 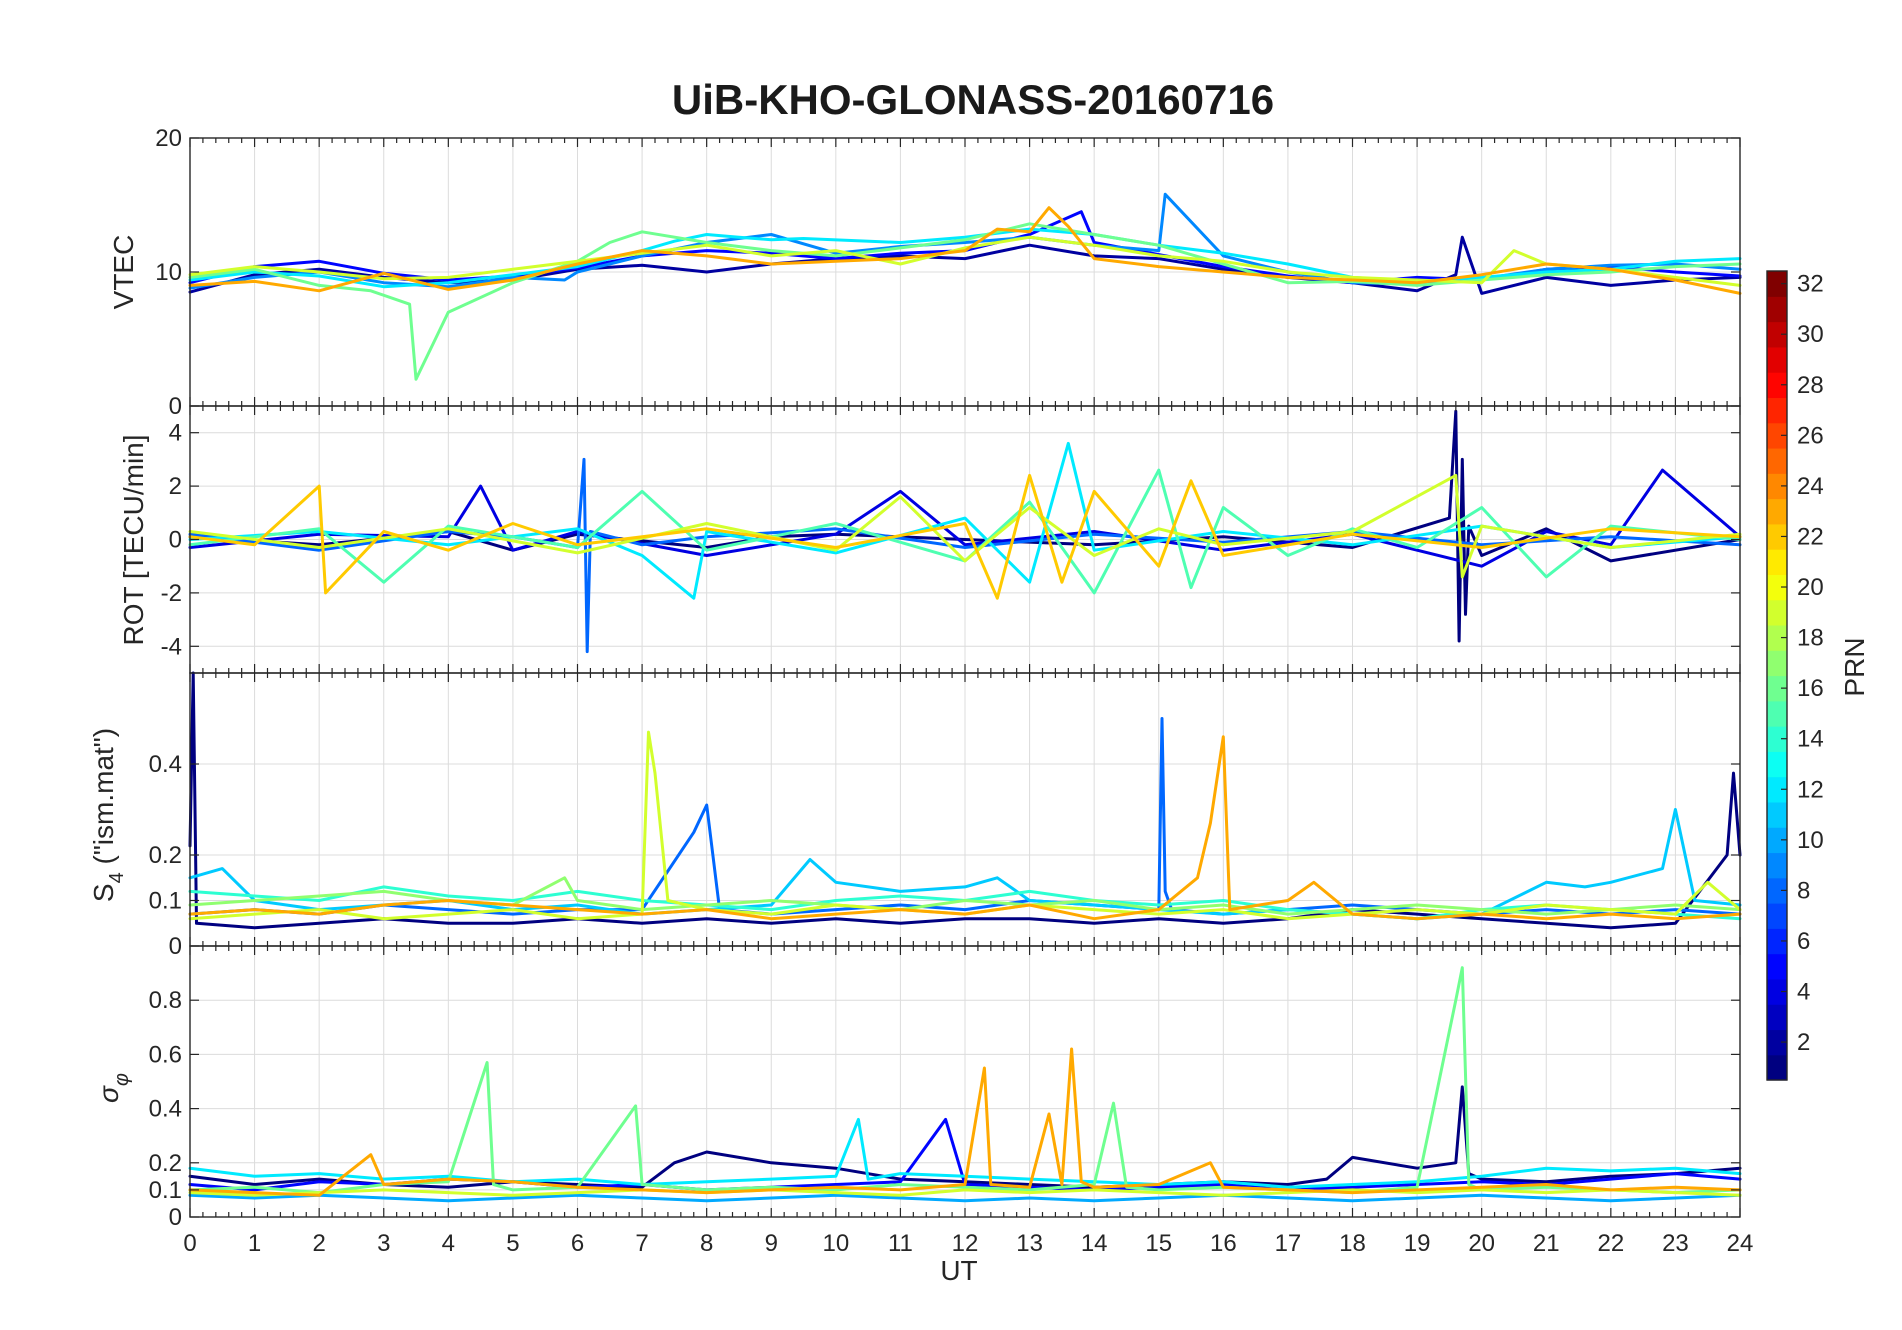 I want to click on colorbar-label: PRN, so click(x=1854, y=666).